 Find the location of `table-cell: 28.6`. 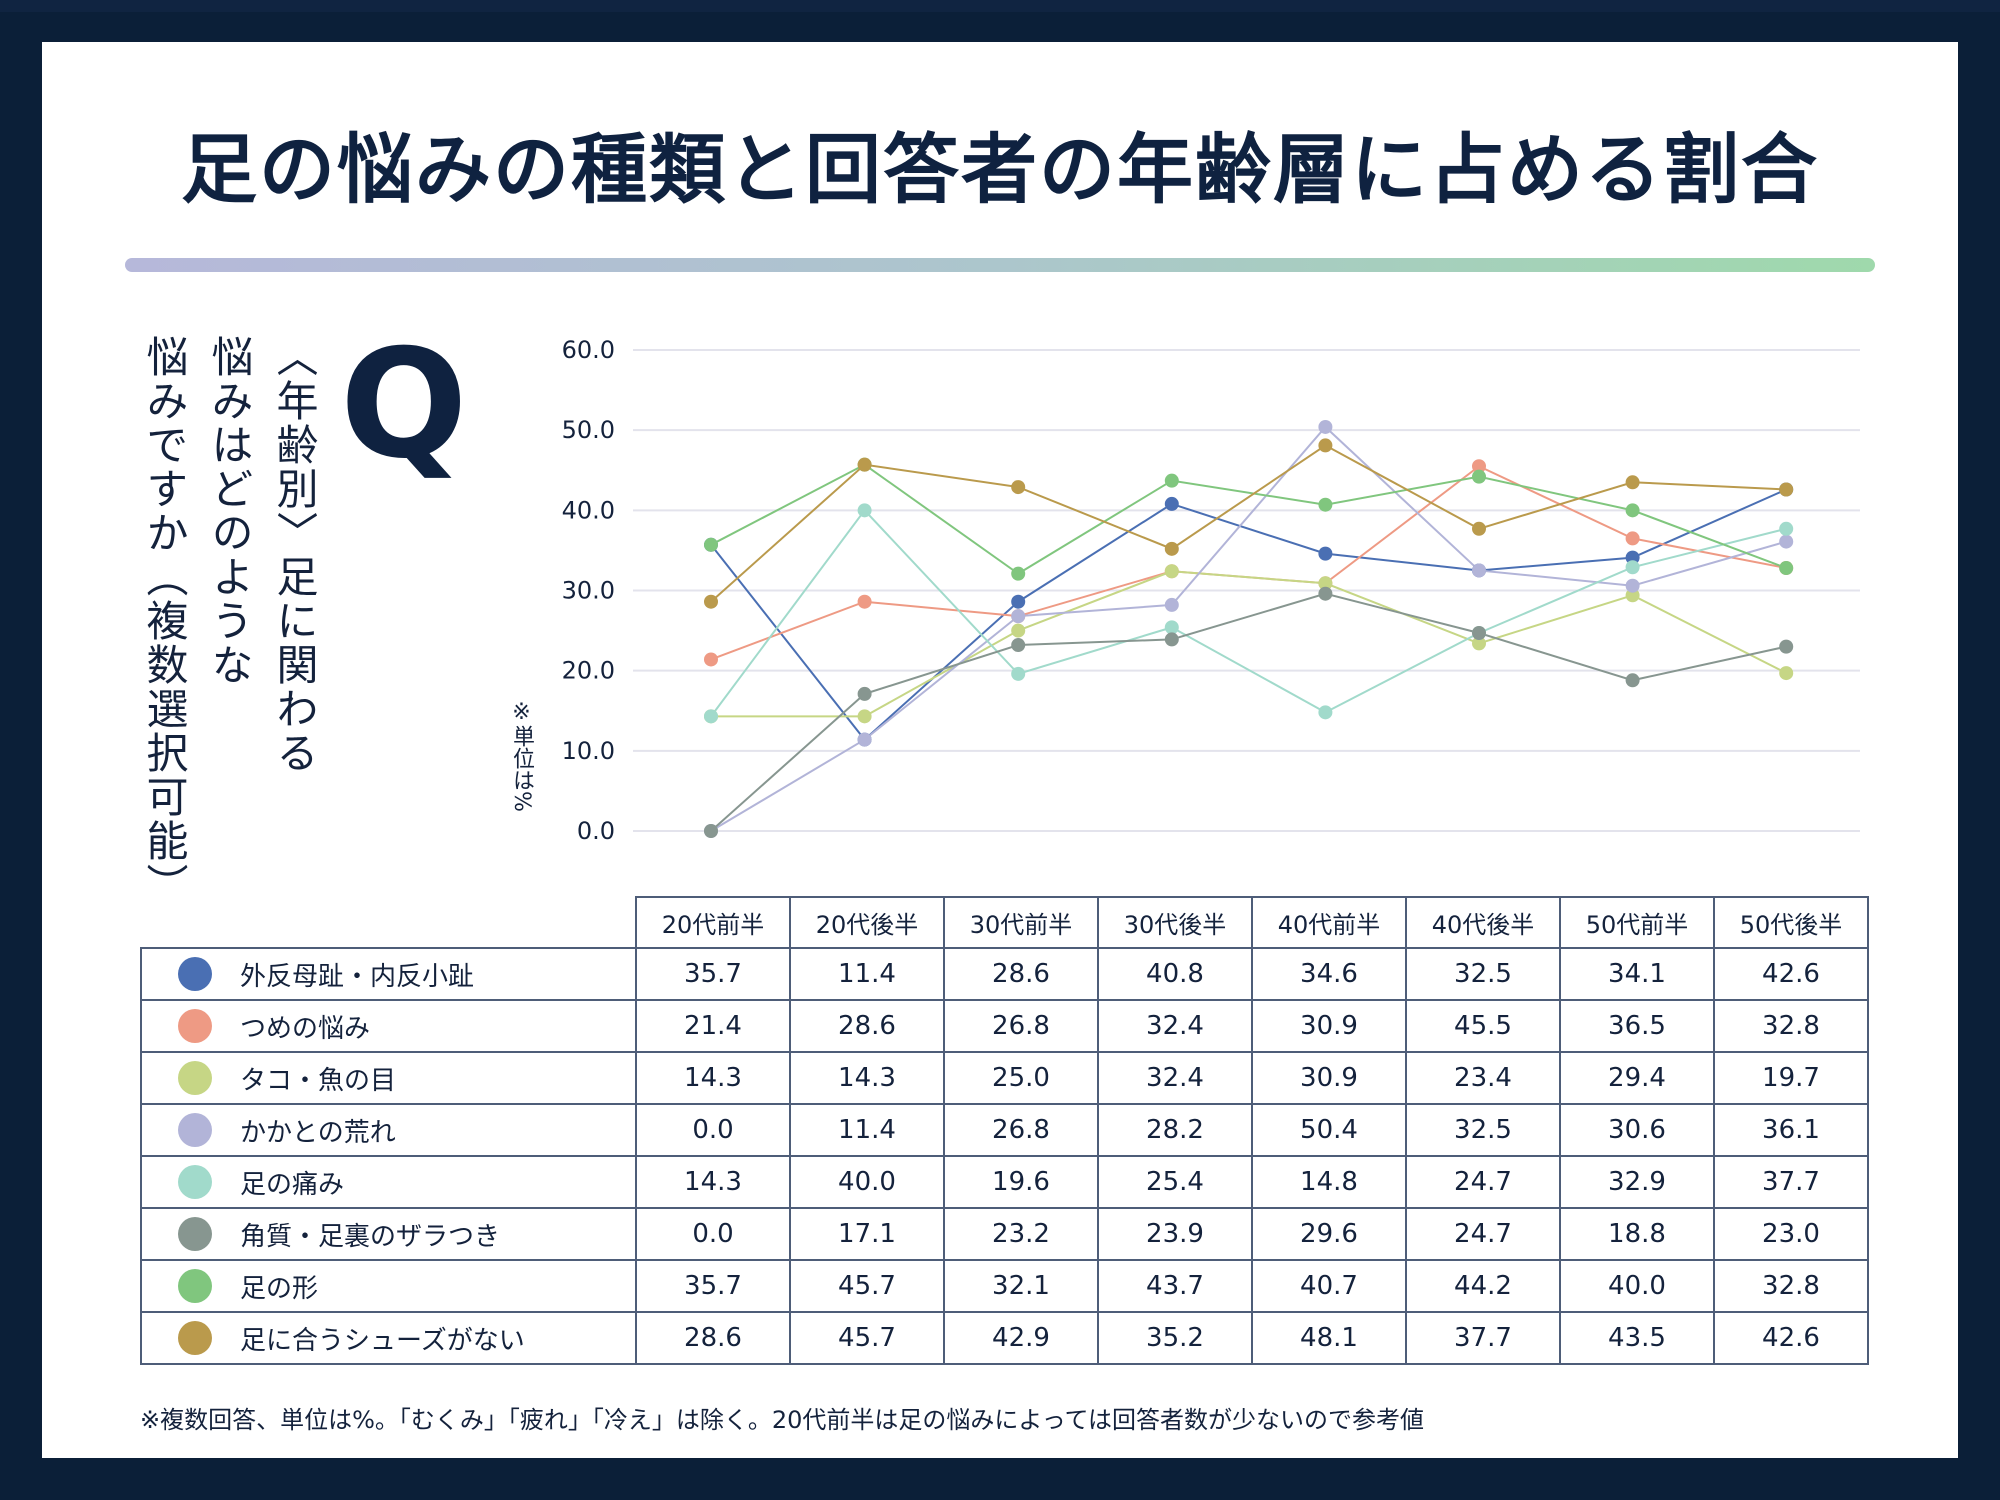

table-cell: 28.6 is located at coordinates (713, 1338).